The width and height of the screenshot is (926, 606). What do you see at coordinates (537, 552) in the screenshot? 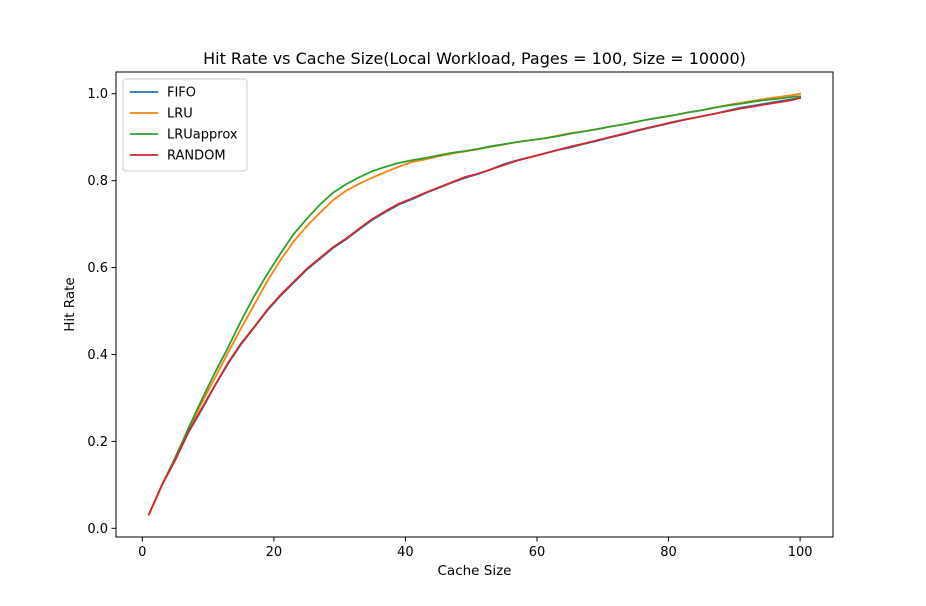
I see `x-tick-label: 60` at bounding box center [537, 552].